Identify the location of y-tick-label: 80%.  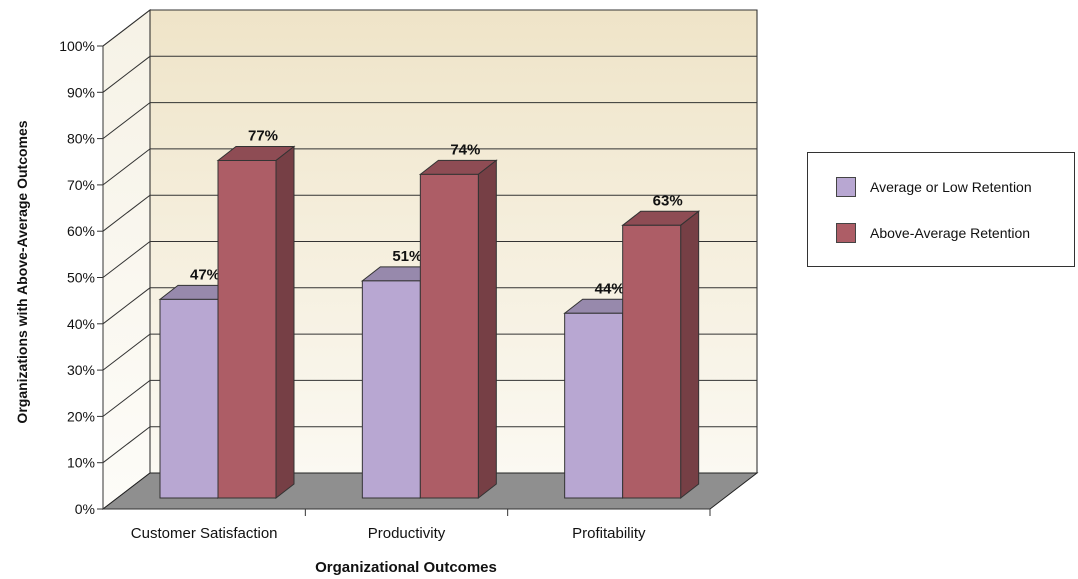
(81, 139).